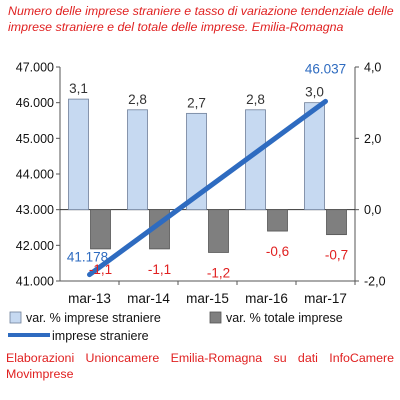  What do you see at coordinates (15, 317) in the screenshot?
I see `legend-swatch-imprese-straniere` at bounding box center [15, 317].